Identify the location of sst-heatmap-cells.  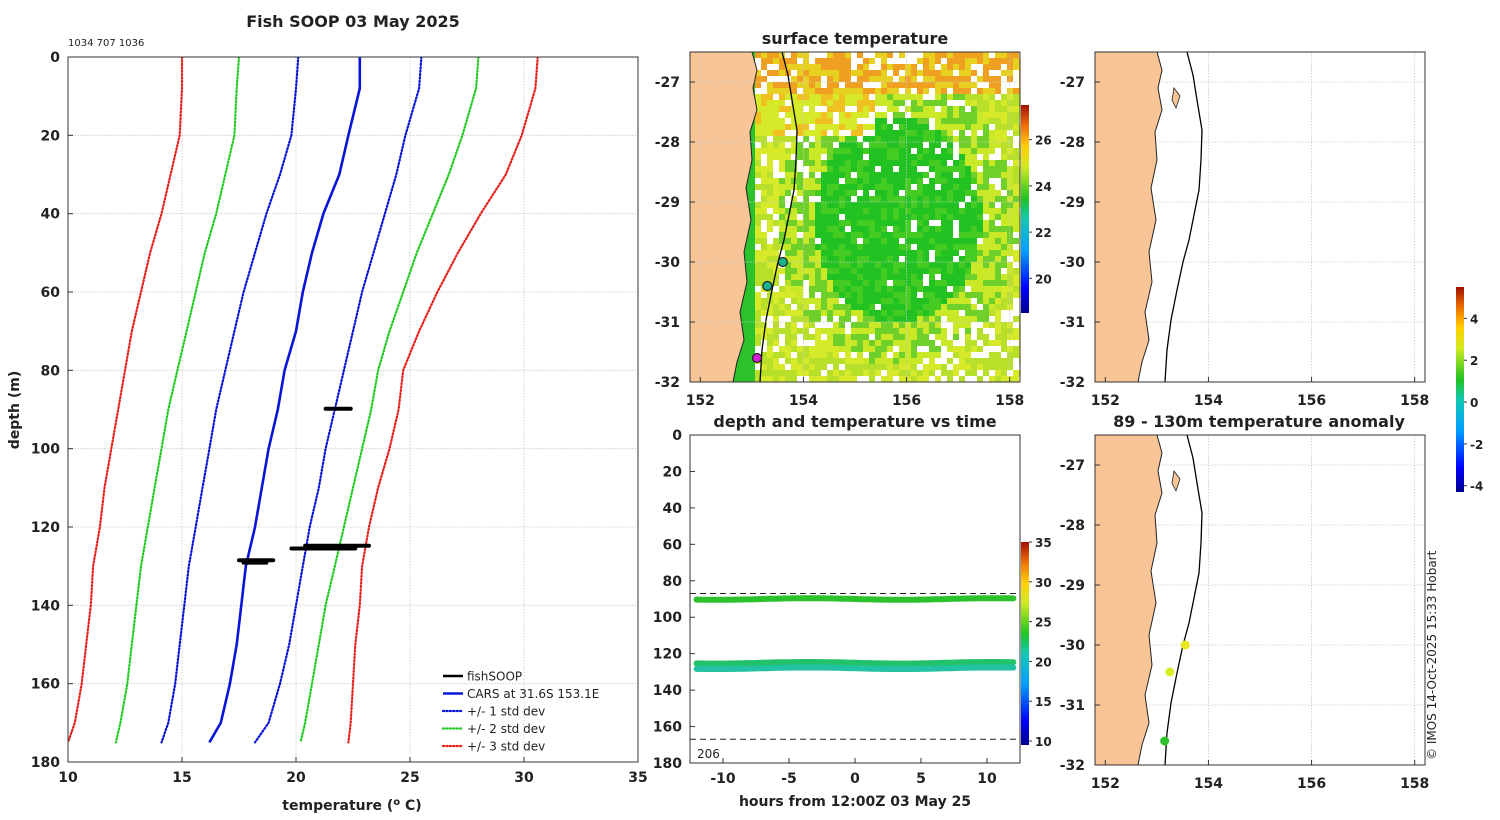
(887, 217).